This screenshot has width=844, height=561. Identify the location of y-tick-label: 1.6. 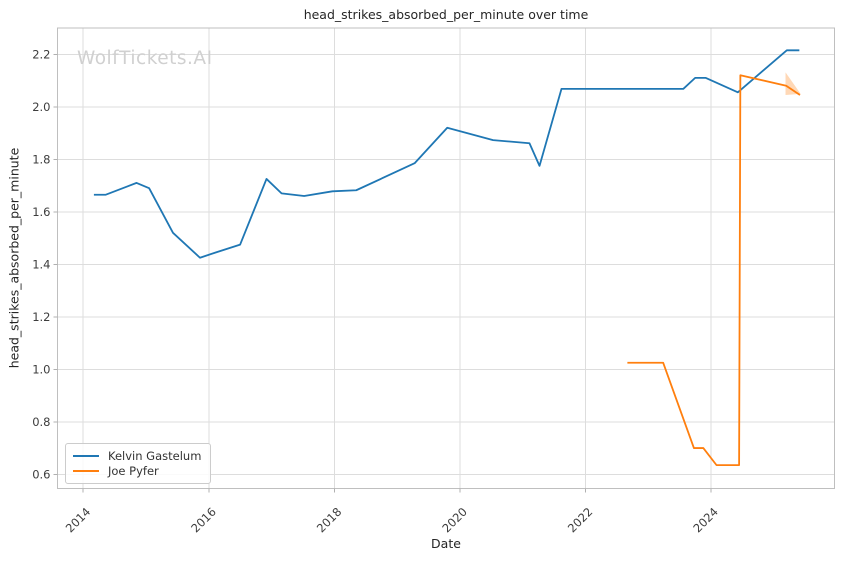
(41, 212).